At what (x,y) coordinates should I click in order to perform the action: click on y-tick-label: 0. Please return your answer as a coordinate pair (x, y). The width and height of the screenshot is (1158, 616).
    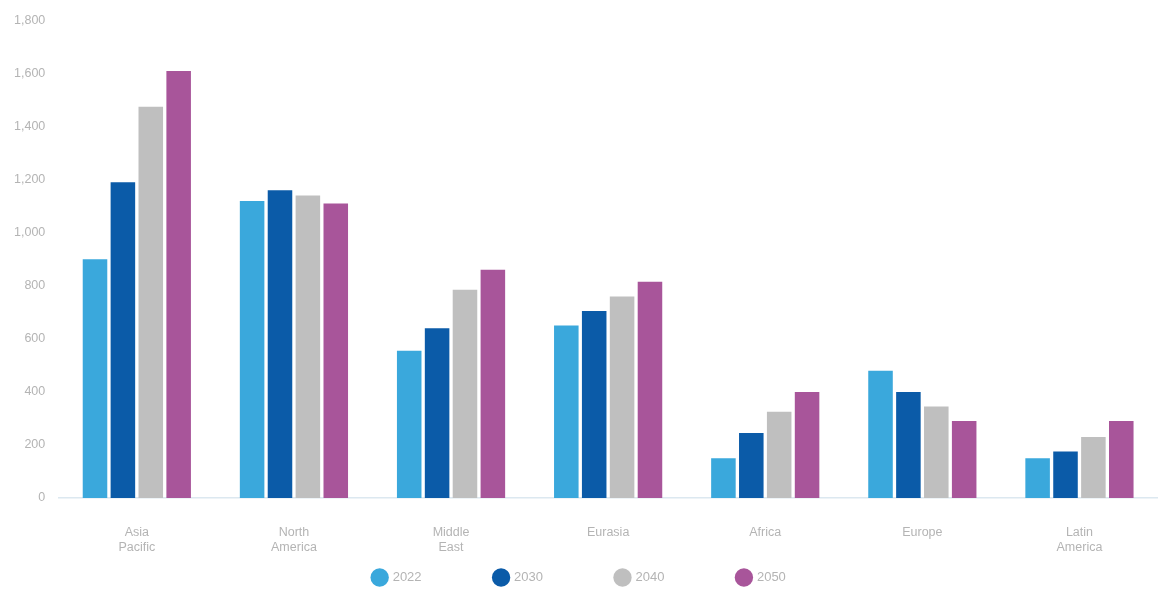
    Looking at the image, I should click on (42, 497).